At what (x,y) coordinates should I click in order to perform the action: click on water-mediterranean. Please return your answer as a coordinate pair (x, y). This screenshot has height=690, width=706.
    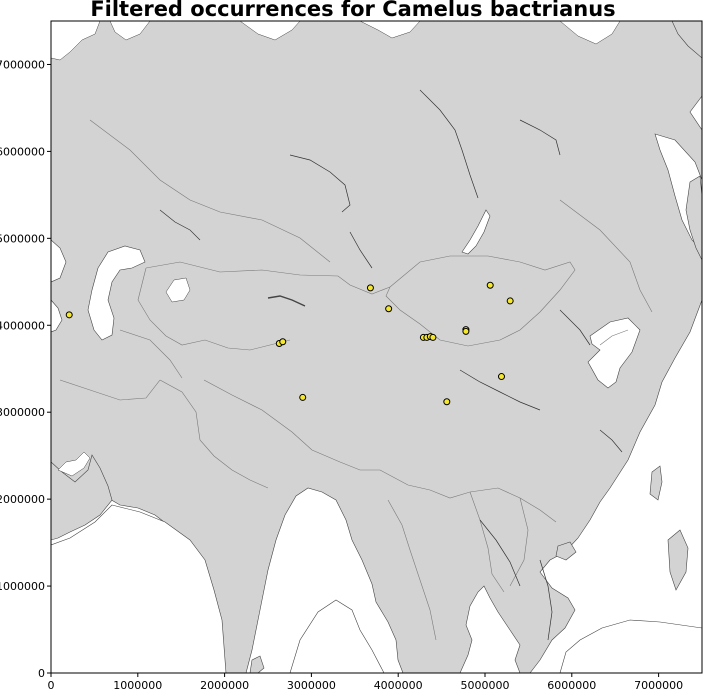
    Looking at the image, I should click on (57, 316).